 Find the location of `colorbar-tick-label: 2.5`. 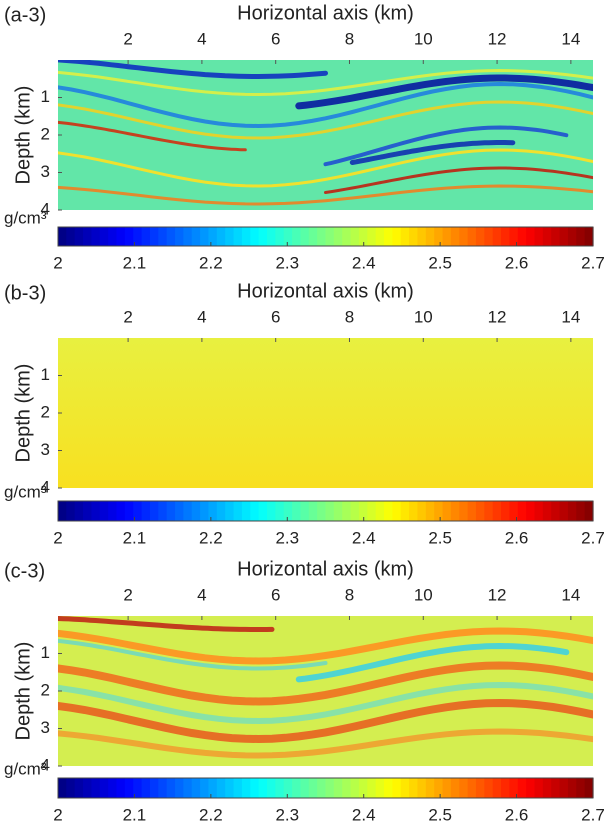

colorbar-tick-label: 2.5 is located at coordinates (440, 537).